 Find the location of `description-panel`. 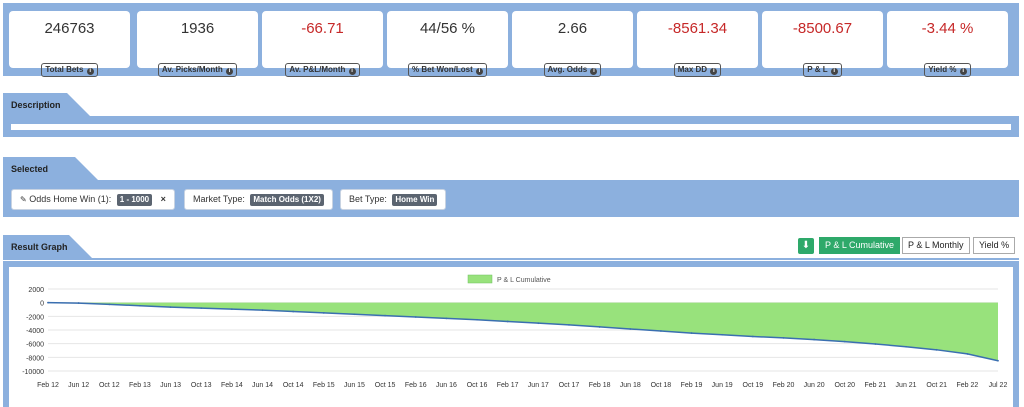

description-panel is located at coordinates (511, 127).